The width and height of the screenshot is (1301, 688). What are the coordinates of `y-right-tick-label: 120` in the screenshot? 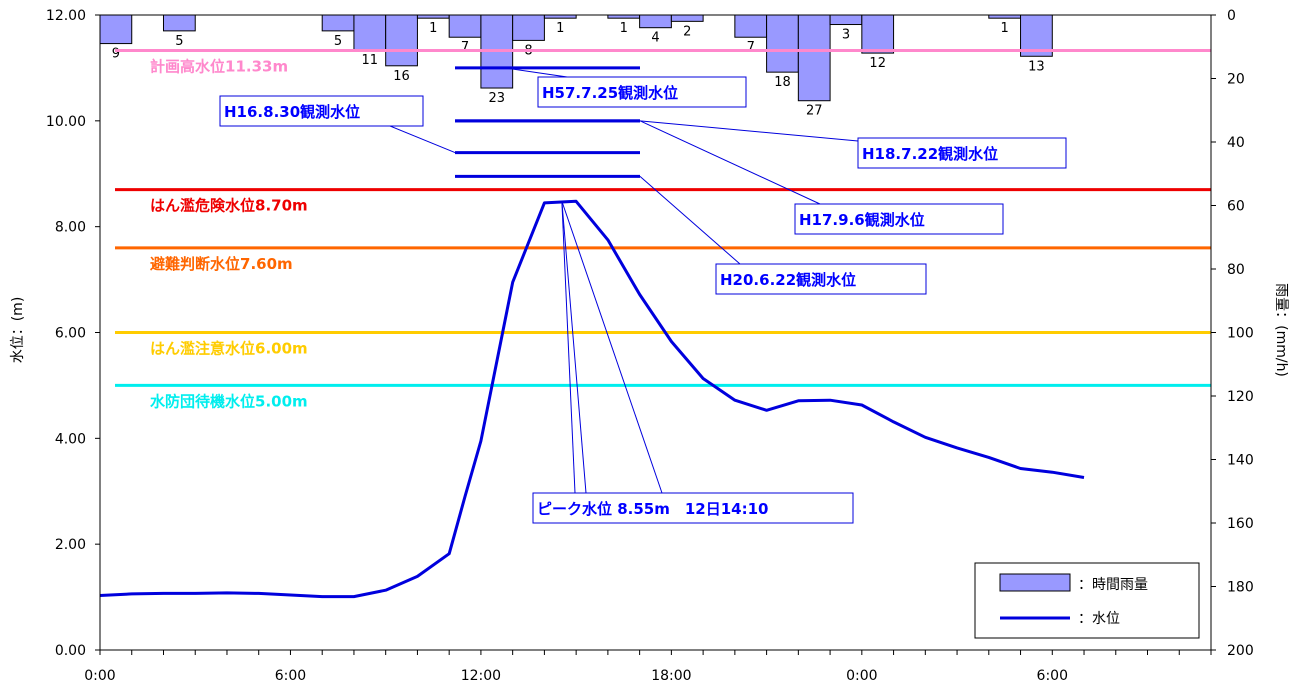 It's located at (1240, 397).